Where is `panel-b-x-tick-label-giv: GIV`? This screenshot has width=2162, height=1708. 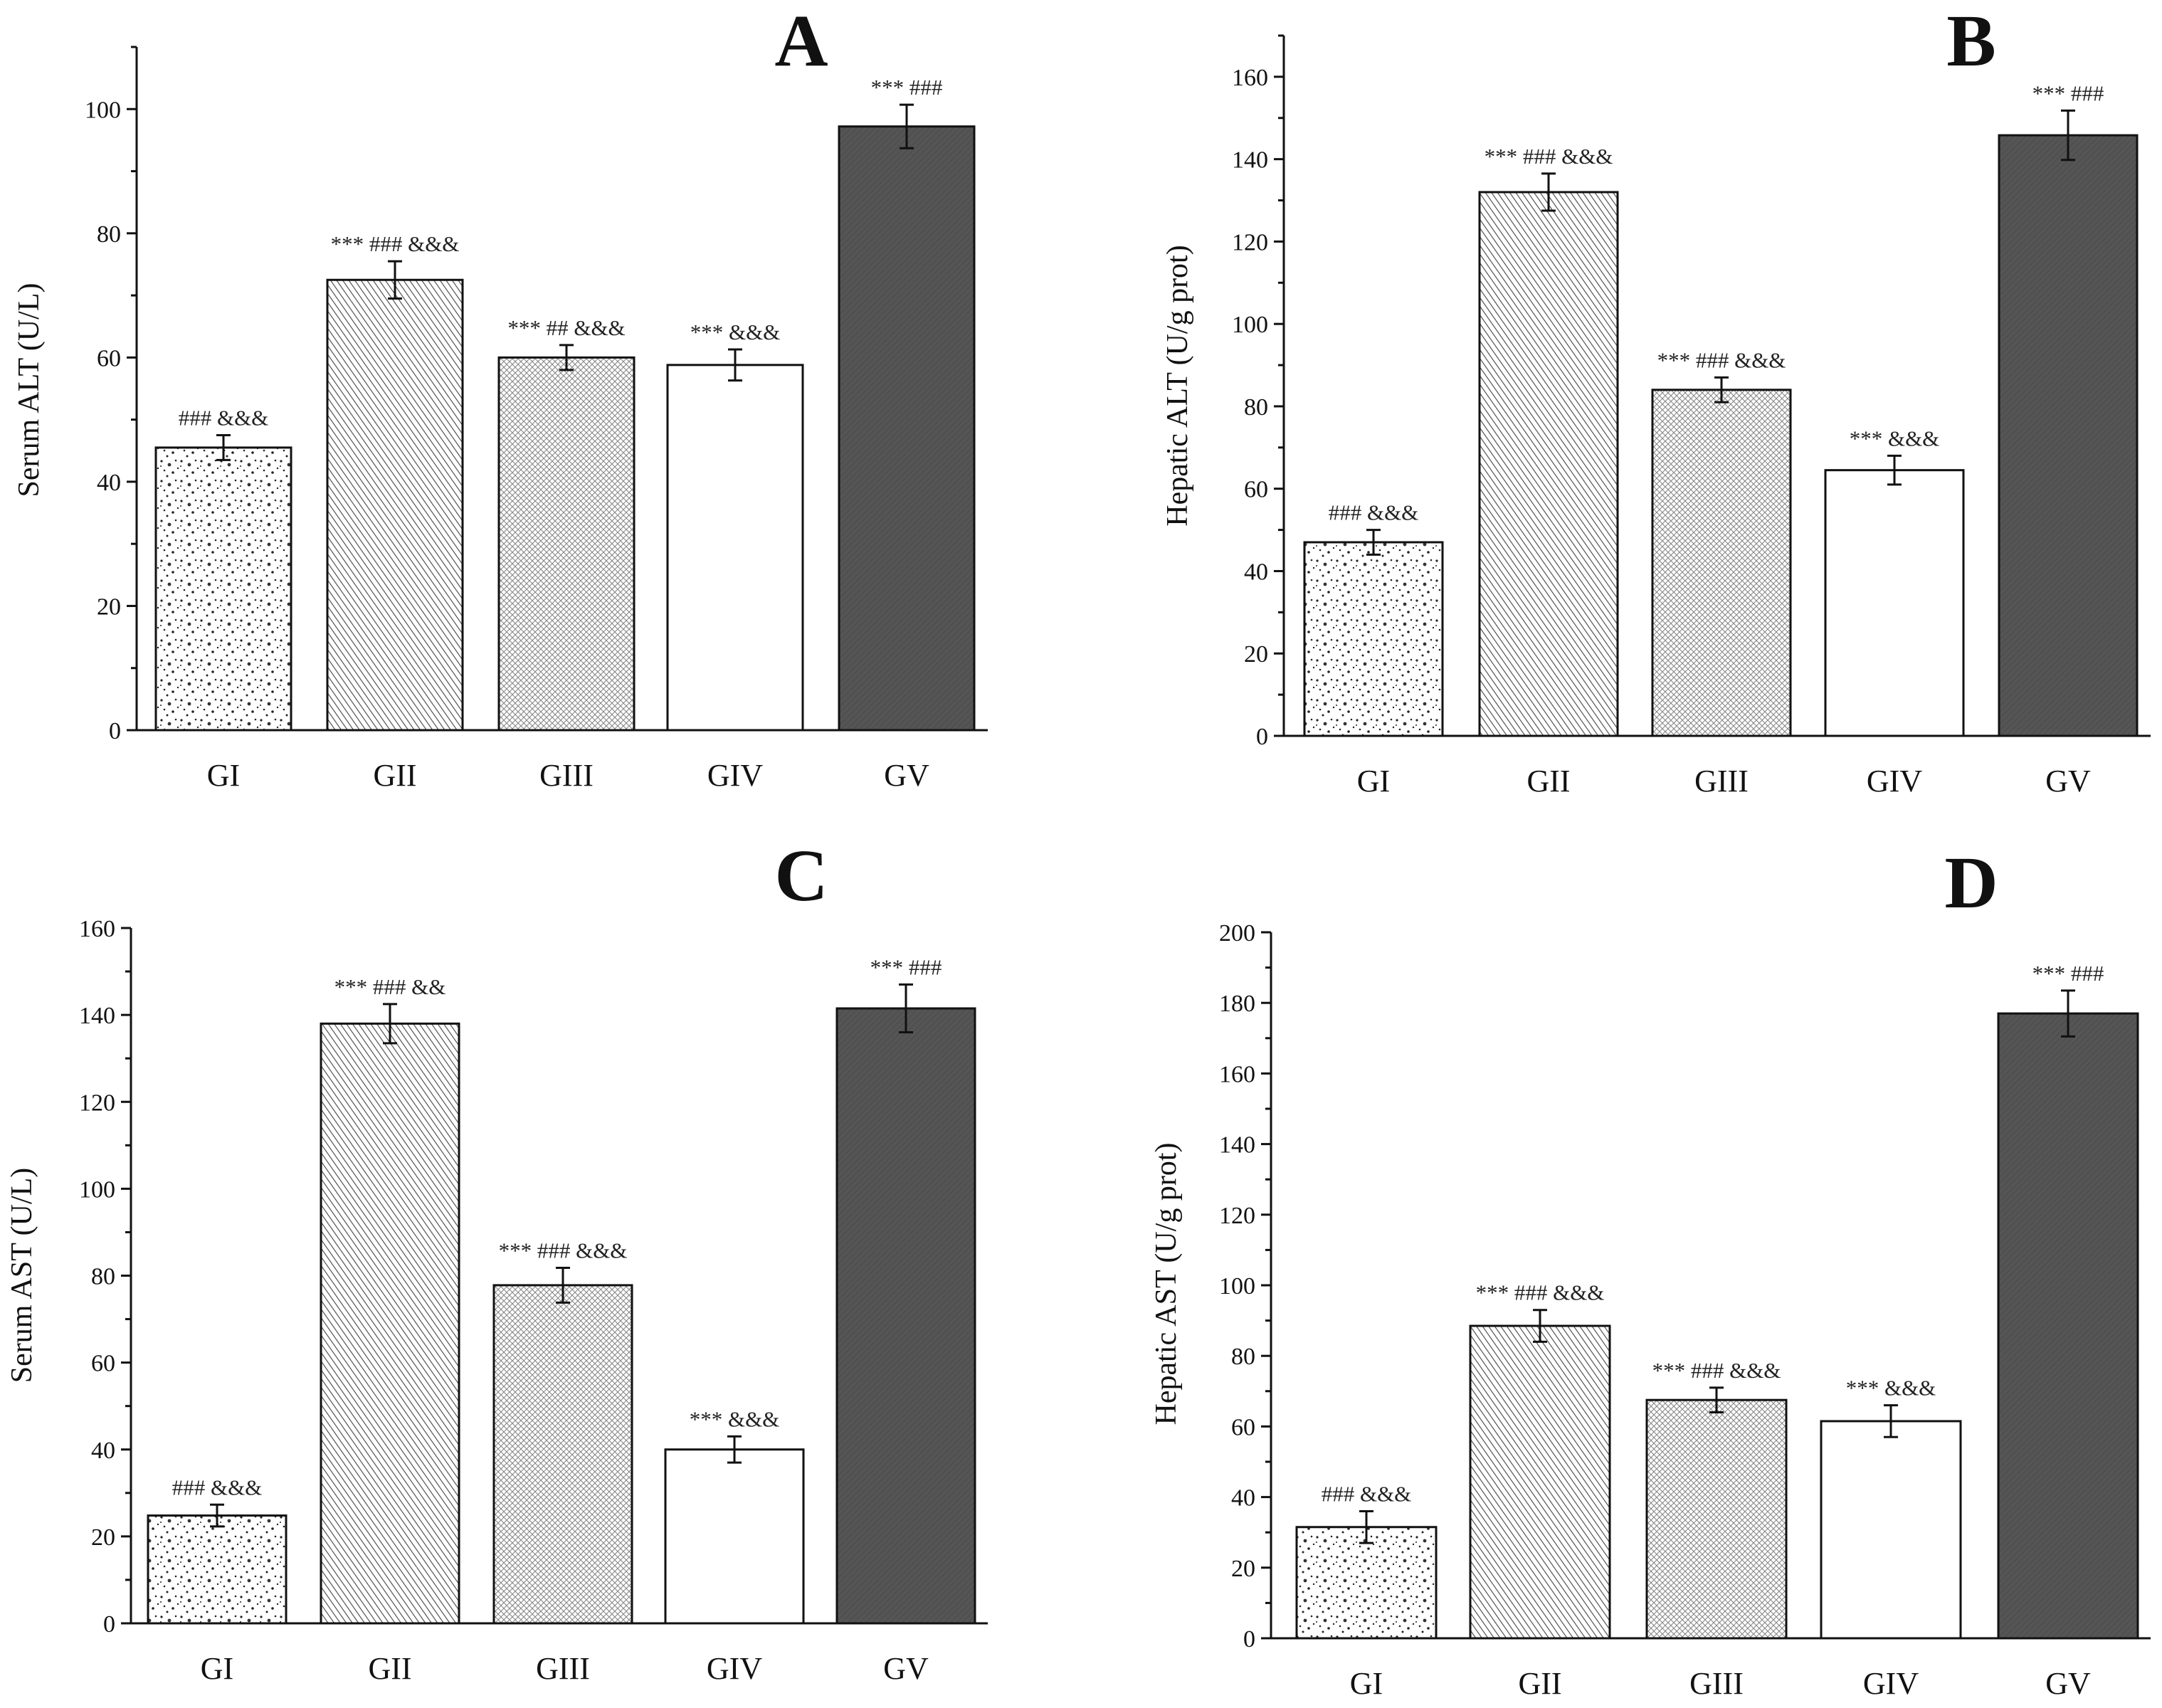 panel-b-x-tick-label-giv: GIV is located at coordinates (1894, 781).